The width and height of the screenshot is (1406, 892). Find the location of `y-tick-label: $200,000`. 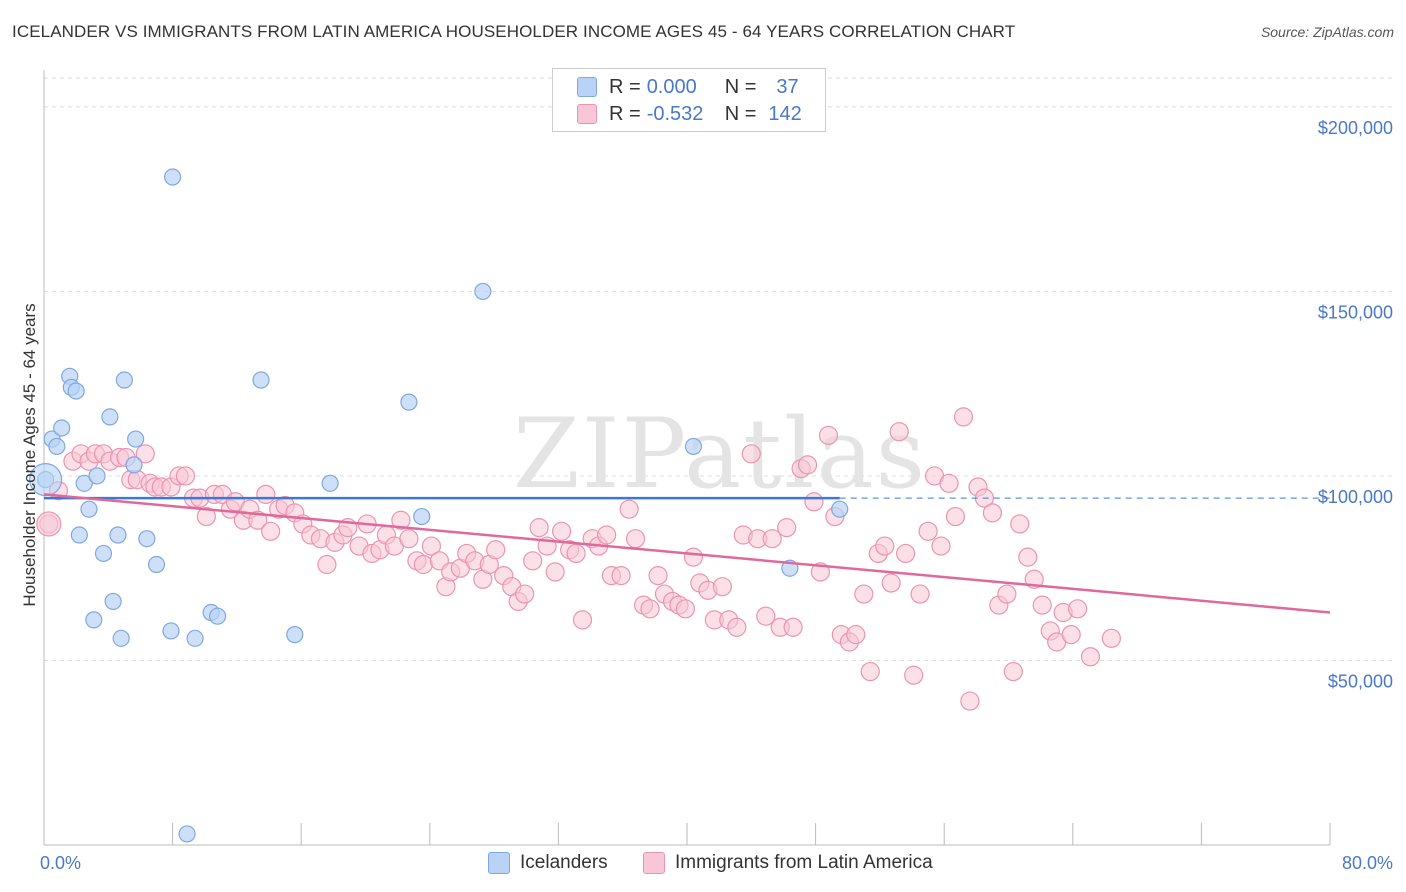

y-tick-label: $200,000 is located at coordinates (1355, 128).